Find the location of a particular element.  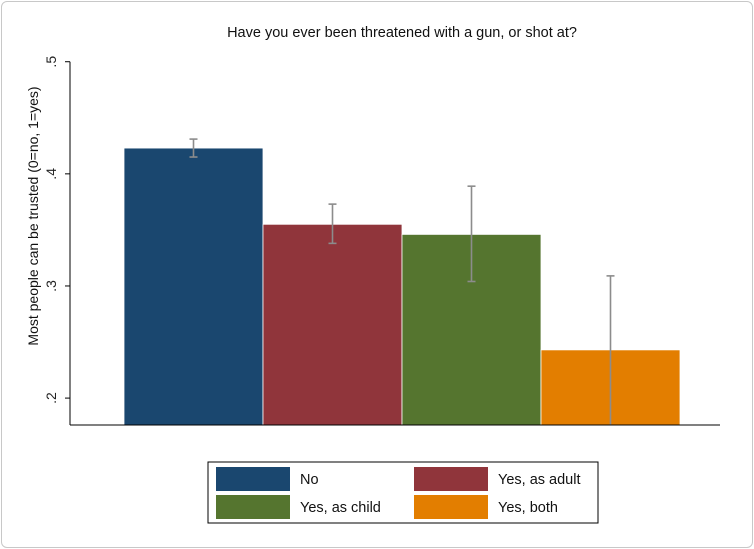

legend-label: Yes, as adult is located at coordinates (539, 480).